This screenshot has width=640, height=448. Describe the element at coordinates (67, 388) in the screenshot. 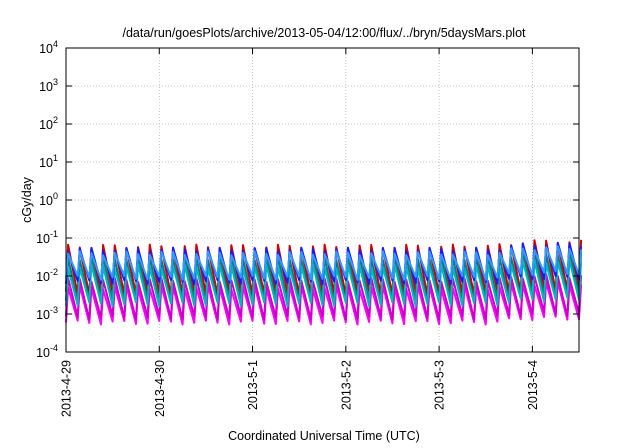

I see `x-tick-label: 2013-4-29` at that location.